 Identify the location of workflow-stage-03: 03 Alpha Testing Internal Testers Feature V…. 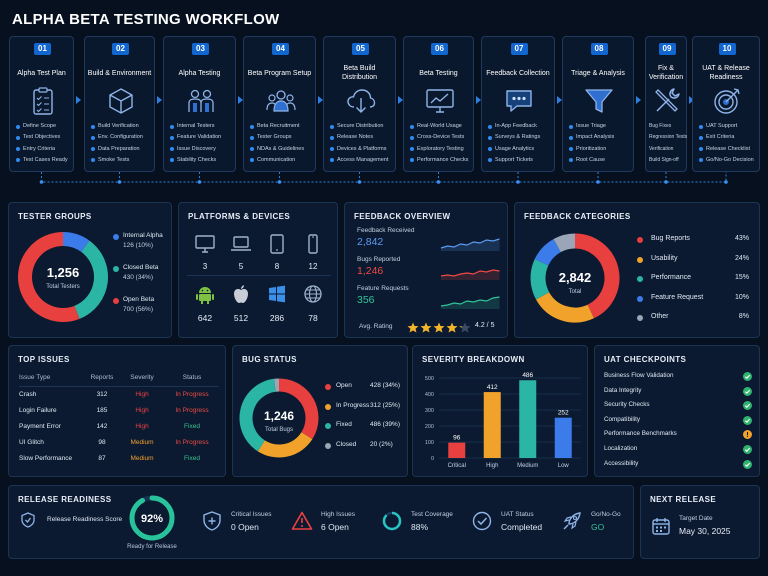
(199, 104).